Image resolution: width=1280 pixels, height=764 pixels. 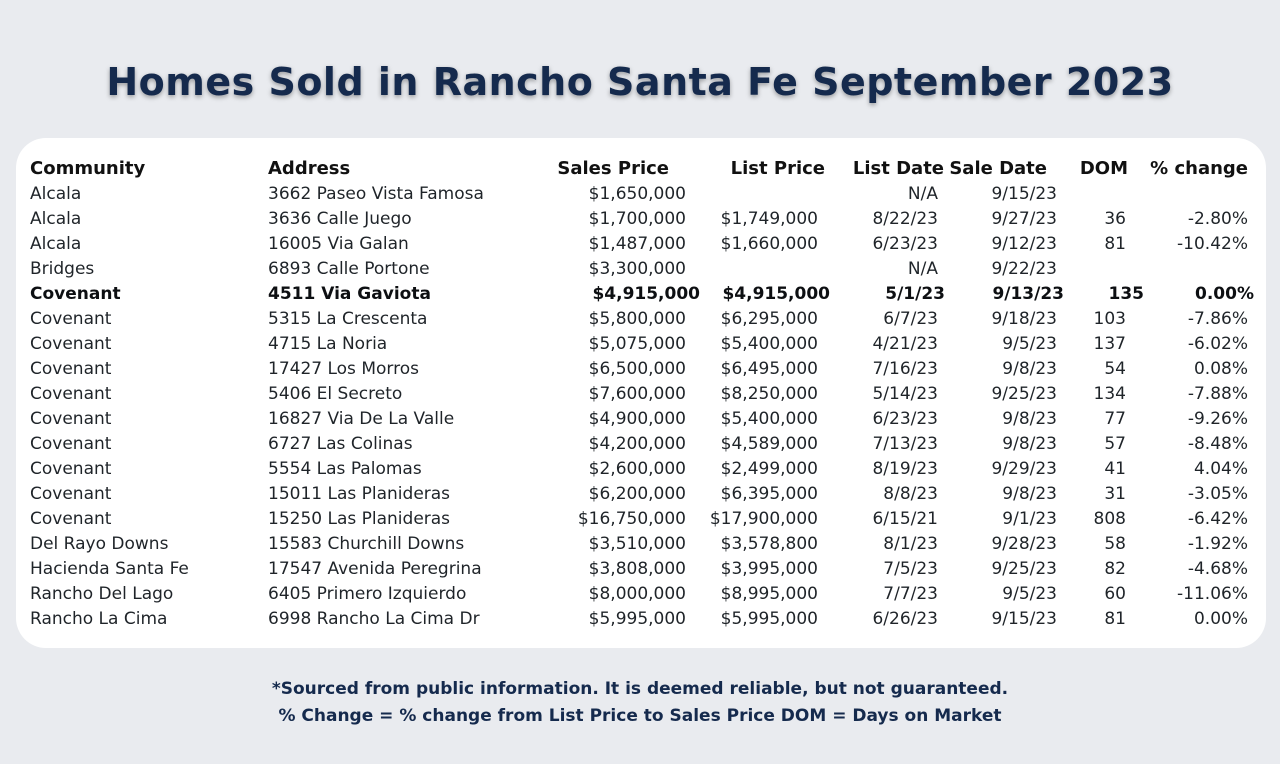 I want to click on cell-sales-price: $4,900,000, so click(x=637, y=419).